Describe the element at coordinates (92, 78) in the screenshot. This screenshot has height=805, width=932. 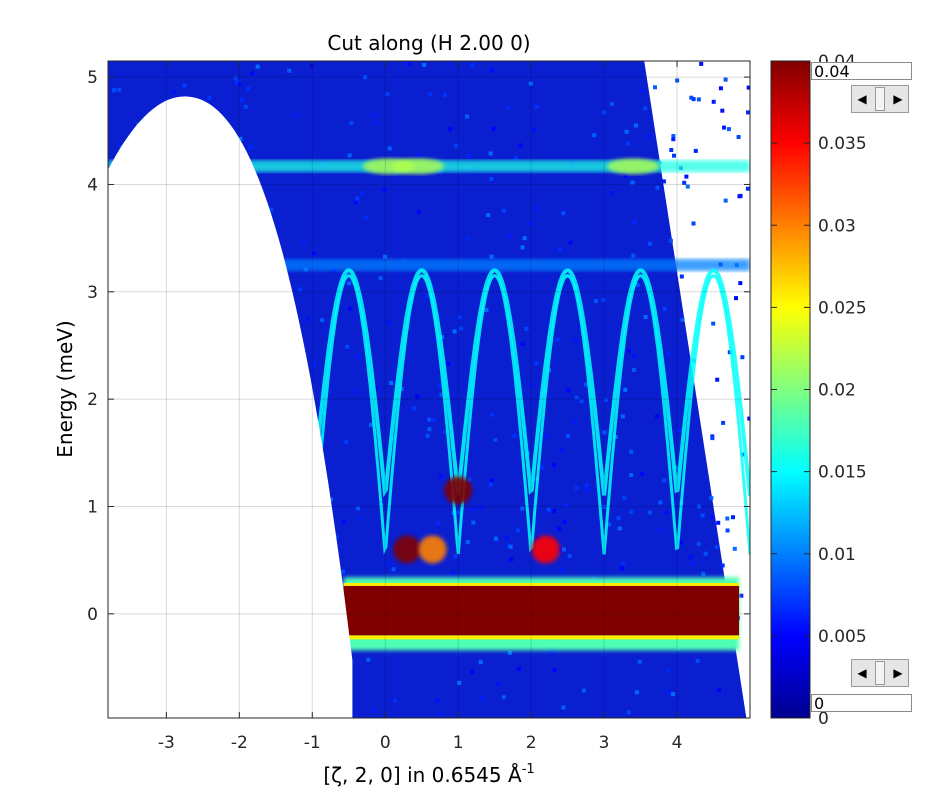
I see `y-tick-label: 5` at that location.